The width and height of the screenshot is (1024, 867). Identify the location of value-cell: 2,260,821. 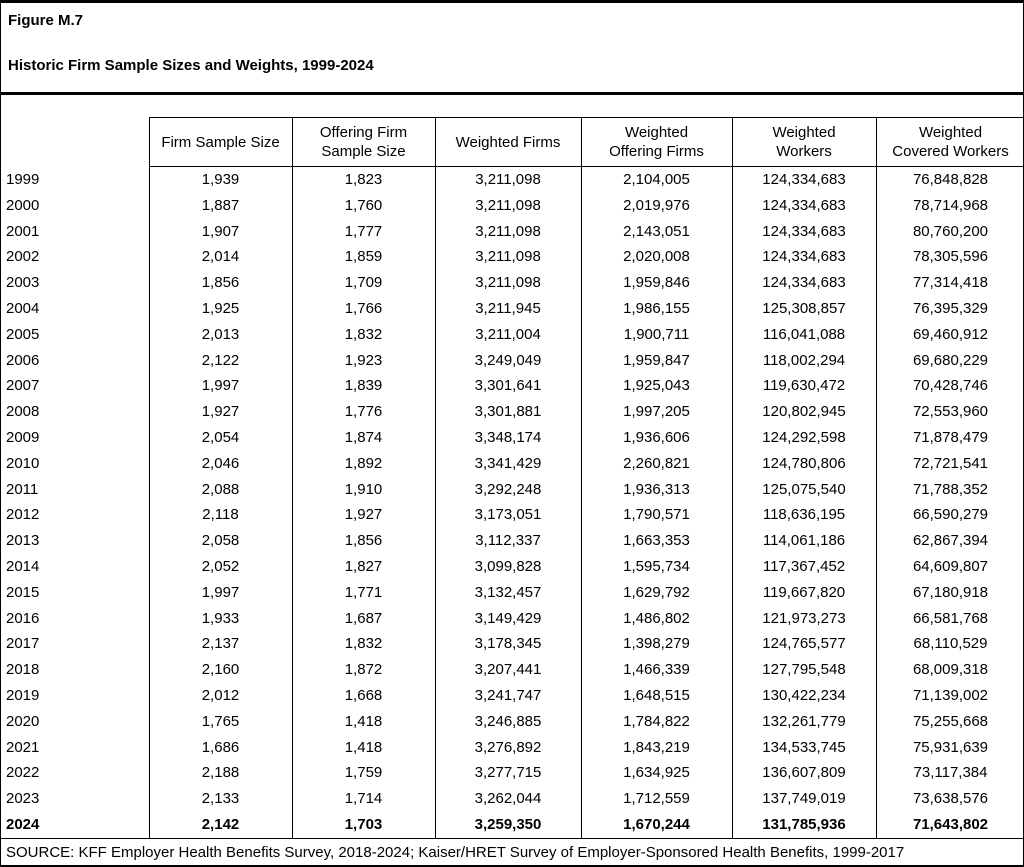
(656, 463).